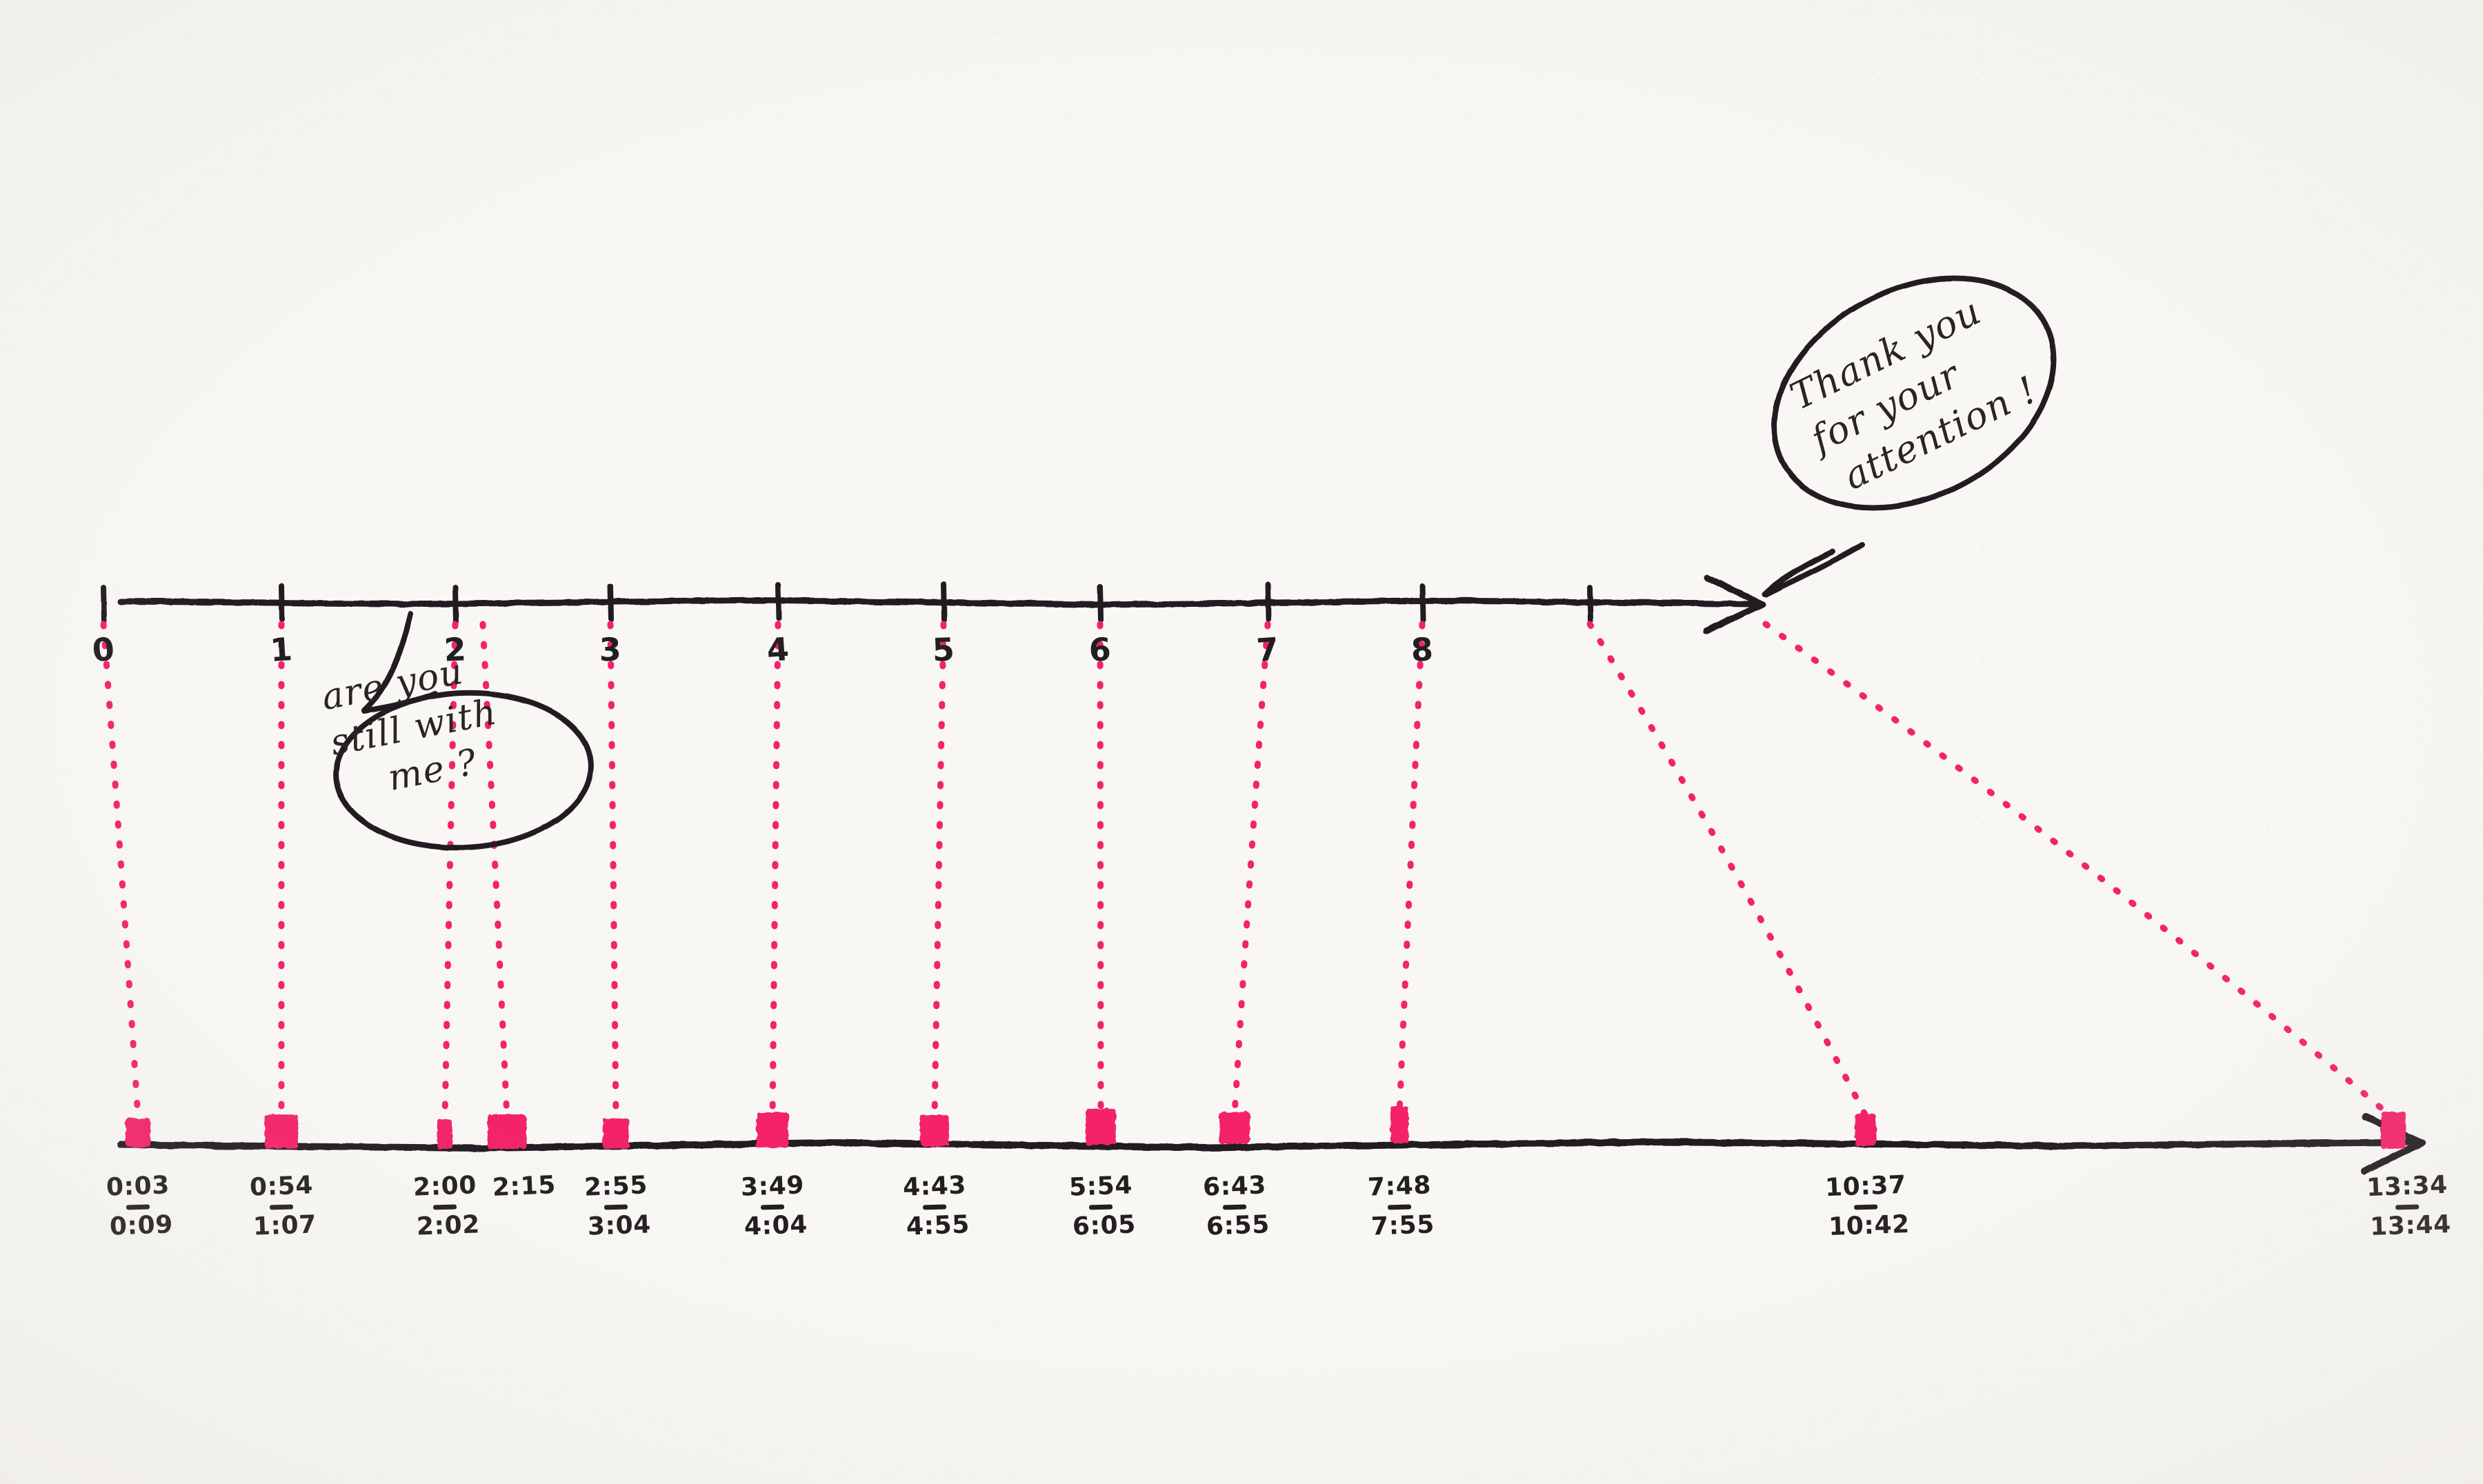 Image resolution: width=2483 pixels, height=1484 pixels. I want to click on timestamp-start: 13:34, so click(2407, 1186).